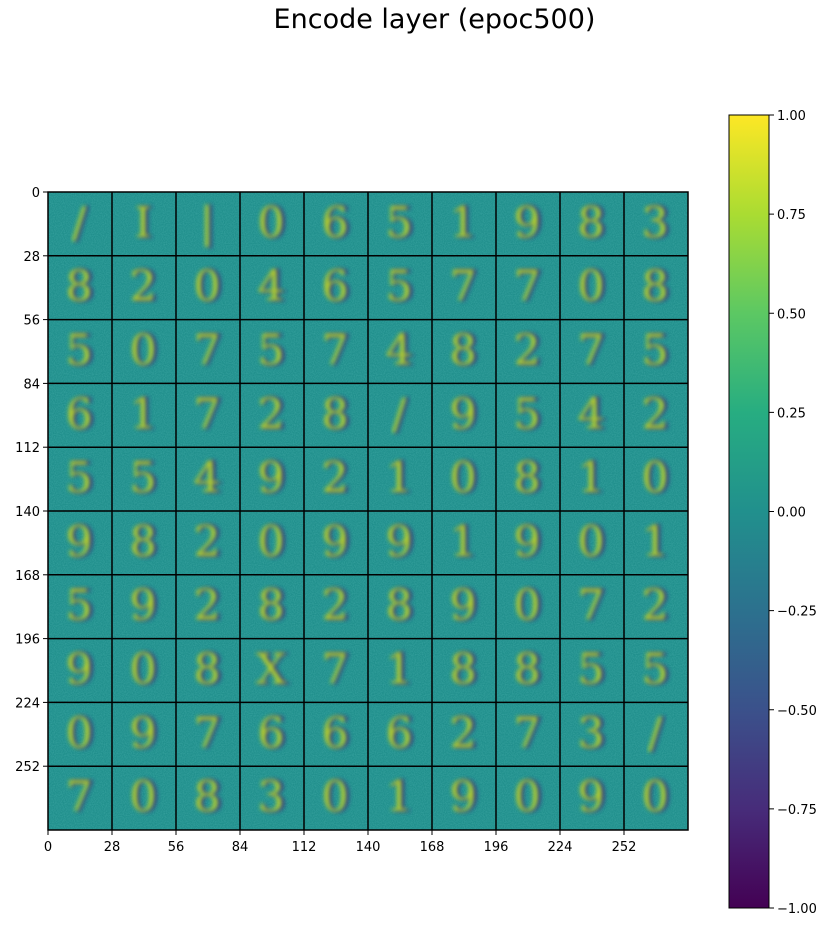  I want to click on tile-shadow: /, so click(82, 223).